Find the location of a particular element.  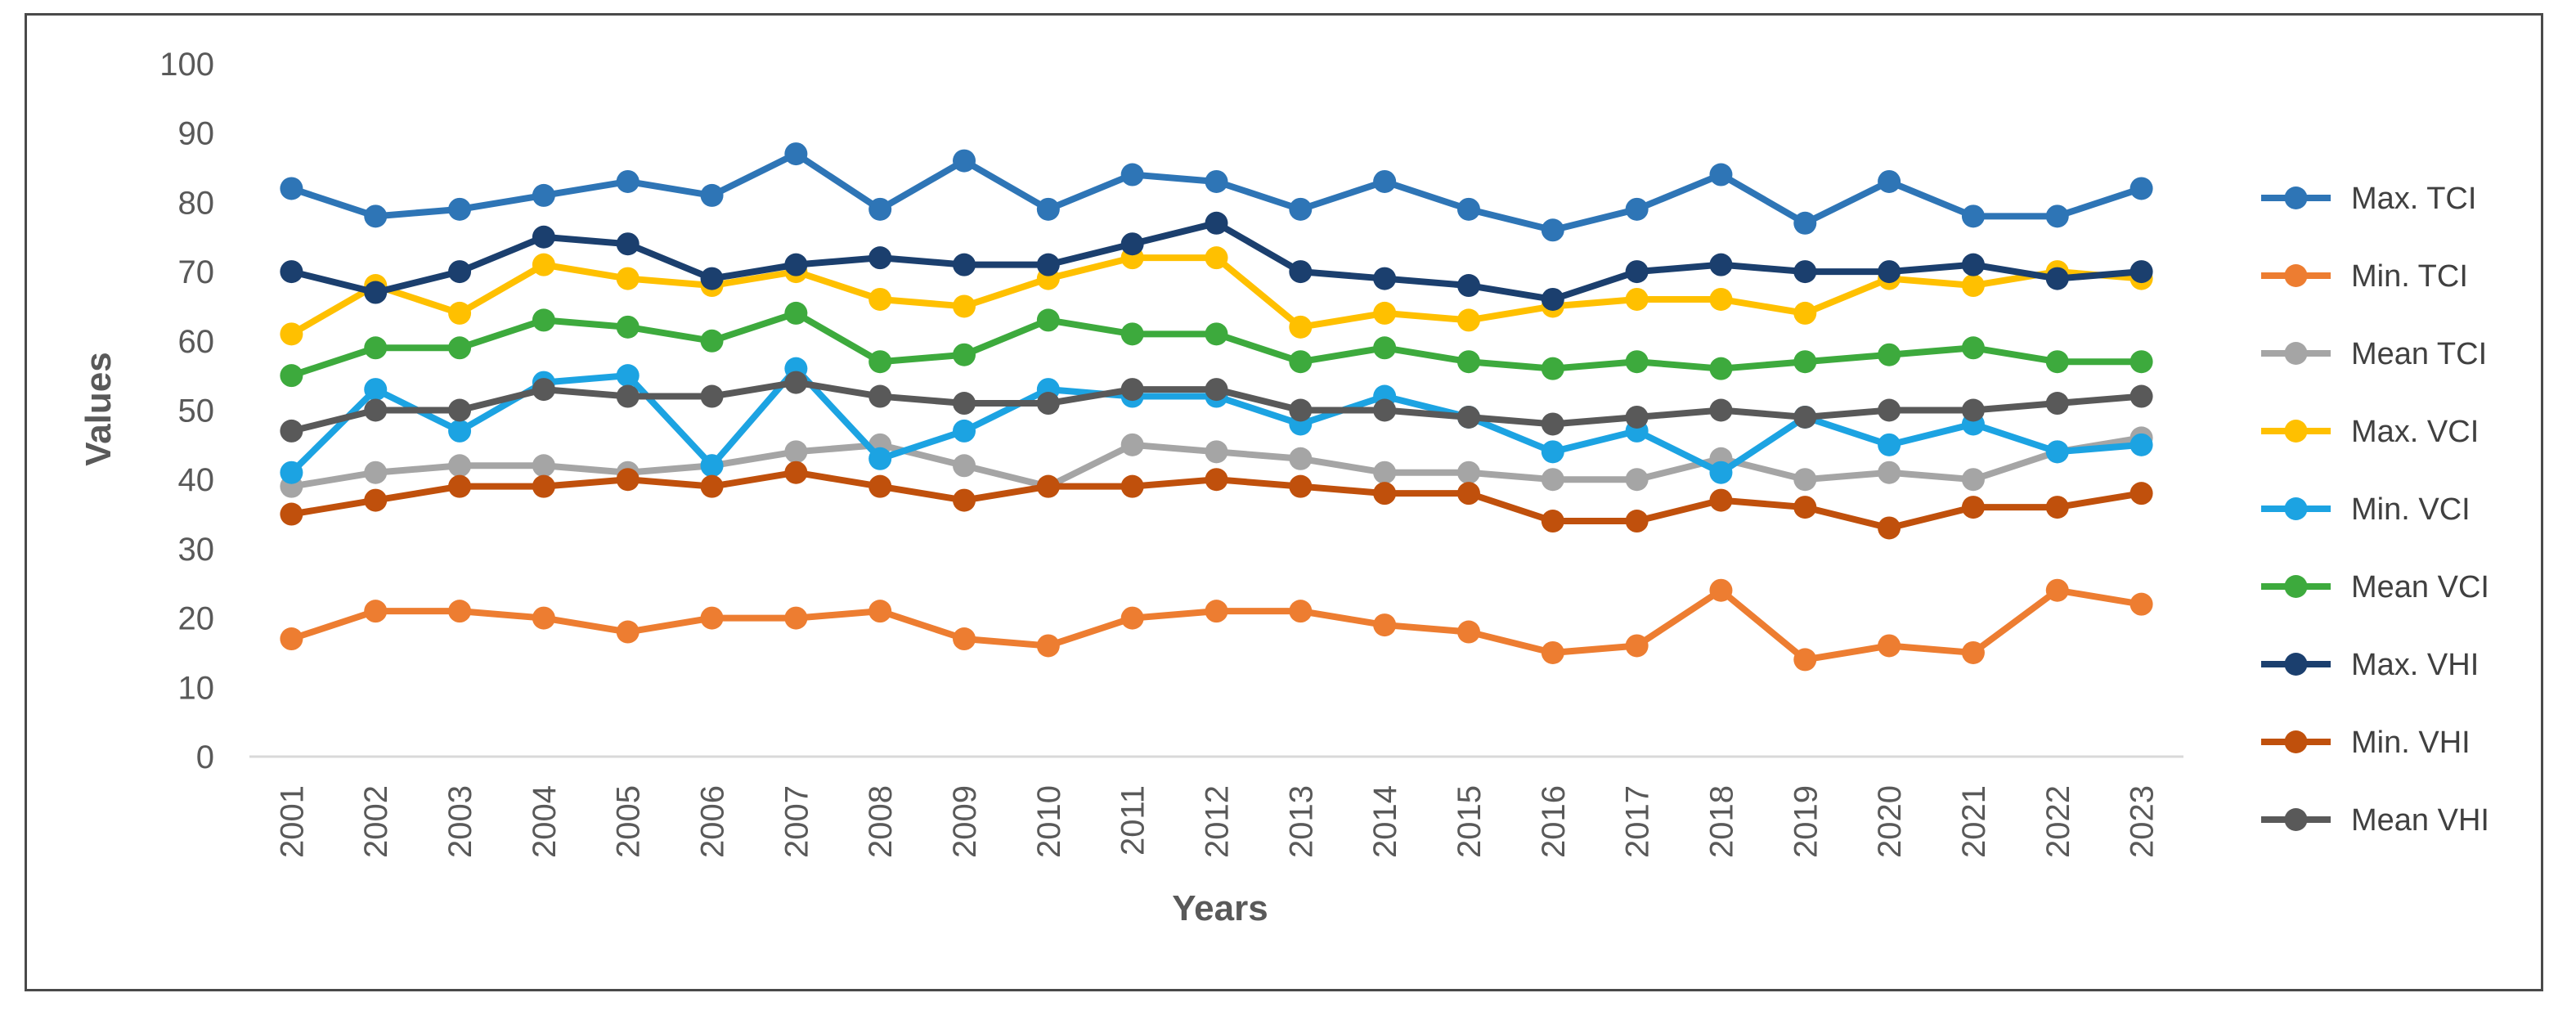

legend-item: Max. VHI is located at coordinates (2370, 665).